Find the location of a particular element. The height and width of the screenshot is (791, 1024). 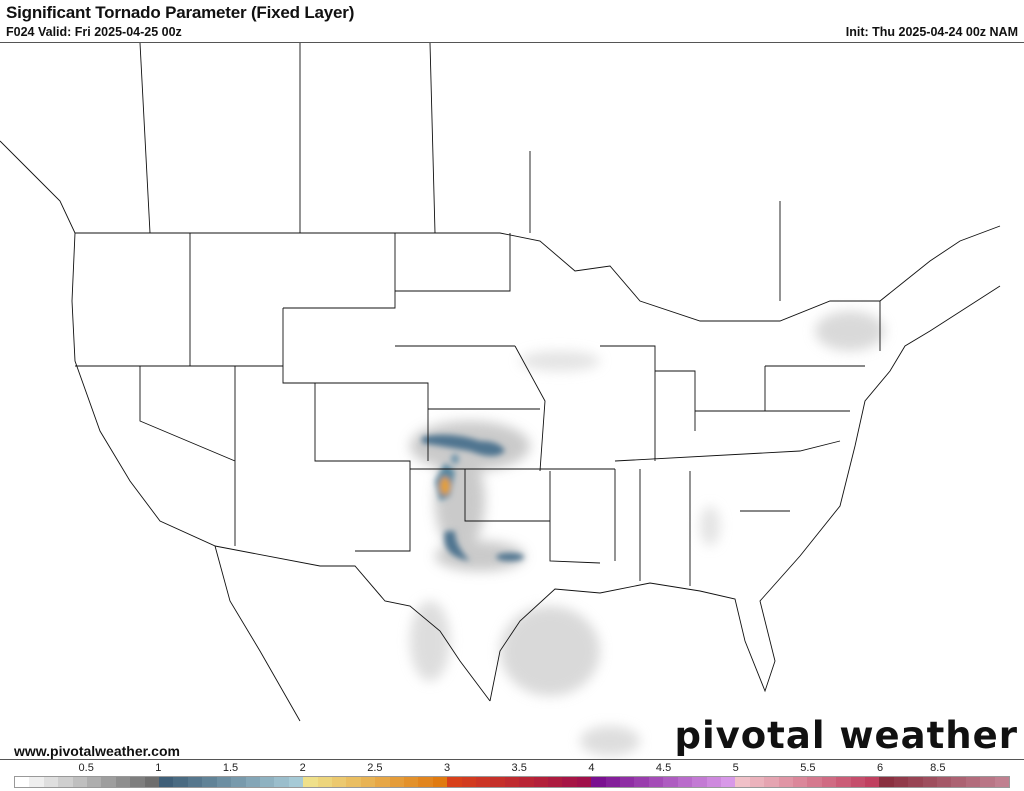

colorbar-tick-label: 6 is located at coordinates (880, 768).